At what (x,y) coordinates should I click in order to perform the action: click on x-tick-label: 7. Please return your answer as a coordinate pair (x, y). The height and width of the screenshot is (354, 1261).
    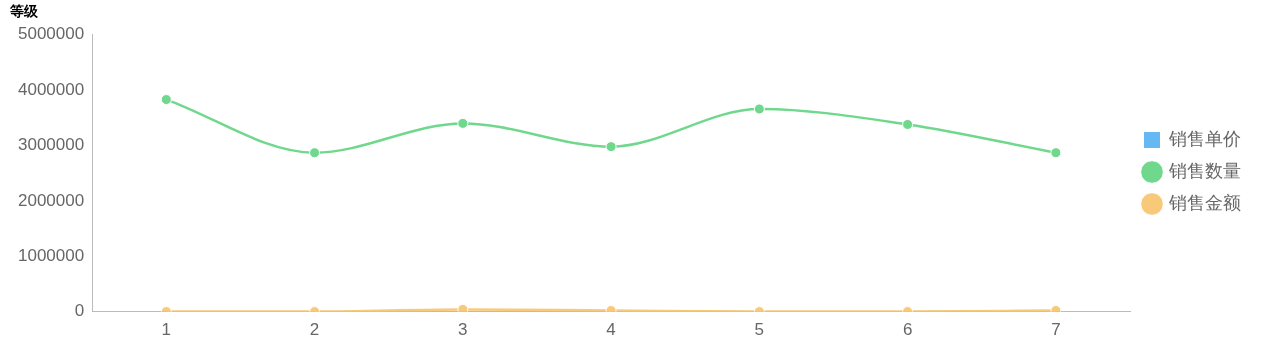
    Looking at the image, I should click on (1056, 330).